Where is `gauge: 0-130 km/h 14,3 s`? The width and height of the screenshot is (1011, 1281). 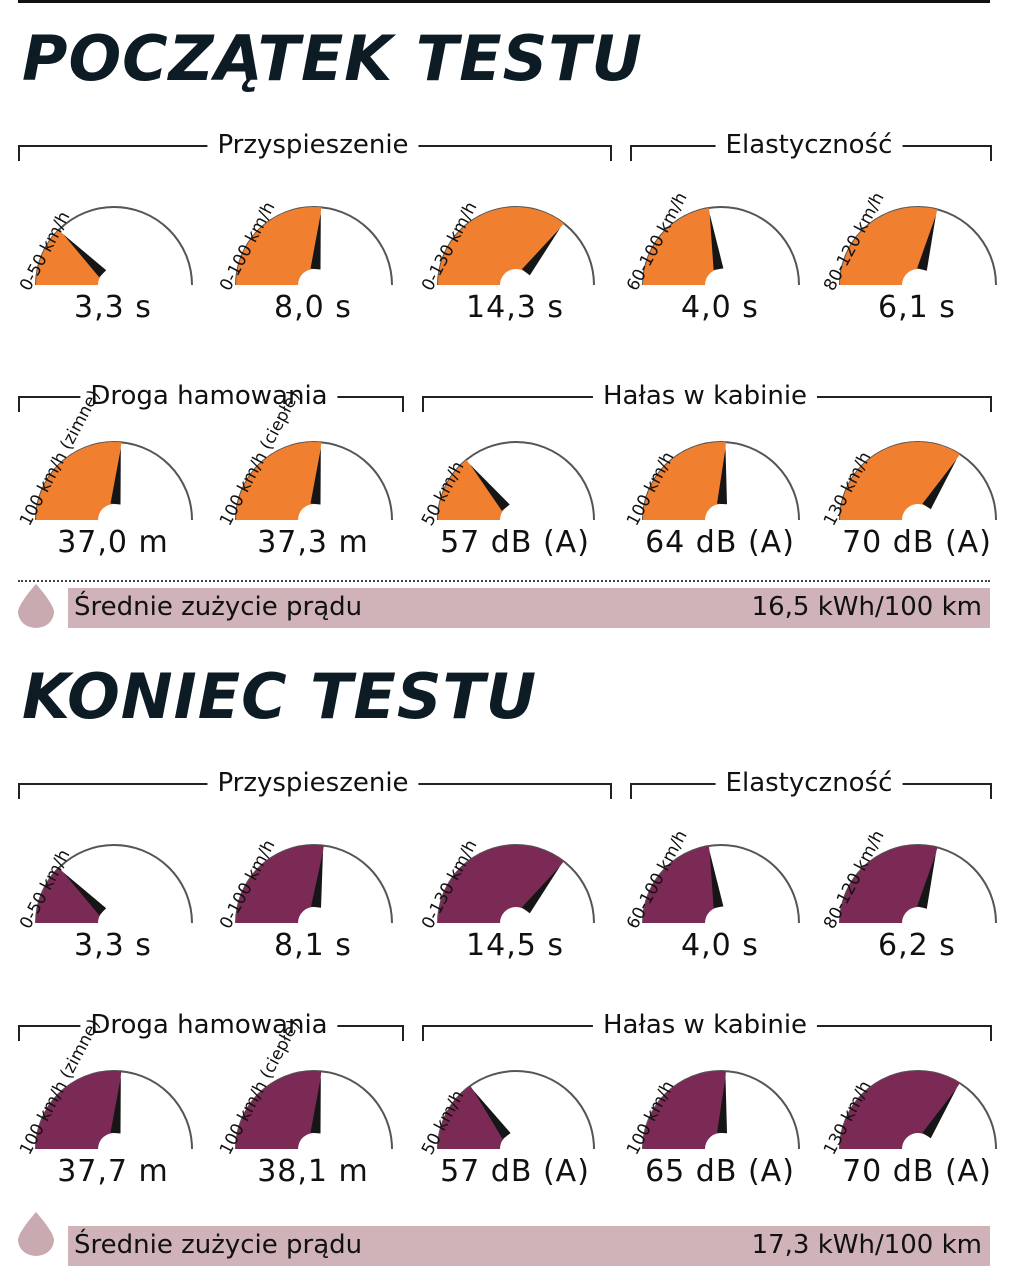 gauge: 0-130 km/h 14,3 s is located at coordinates (514, 257).